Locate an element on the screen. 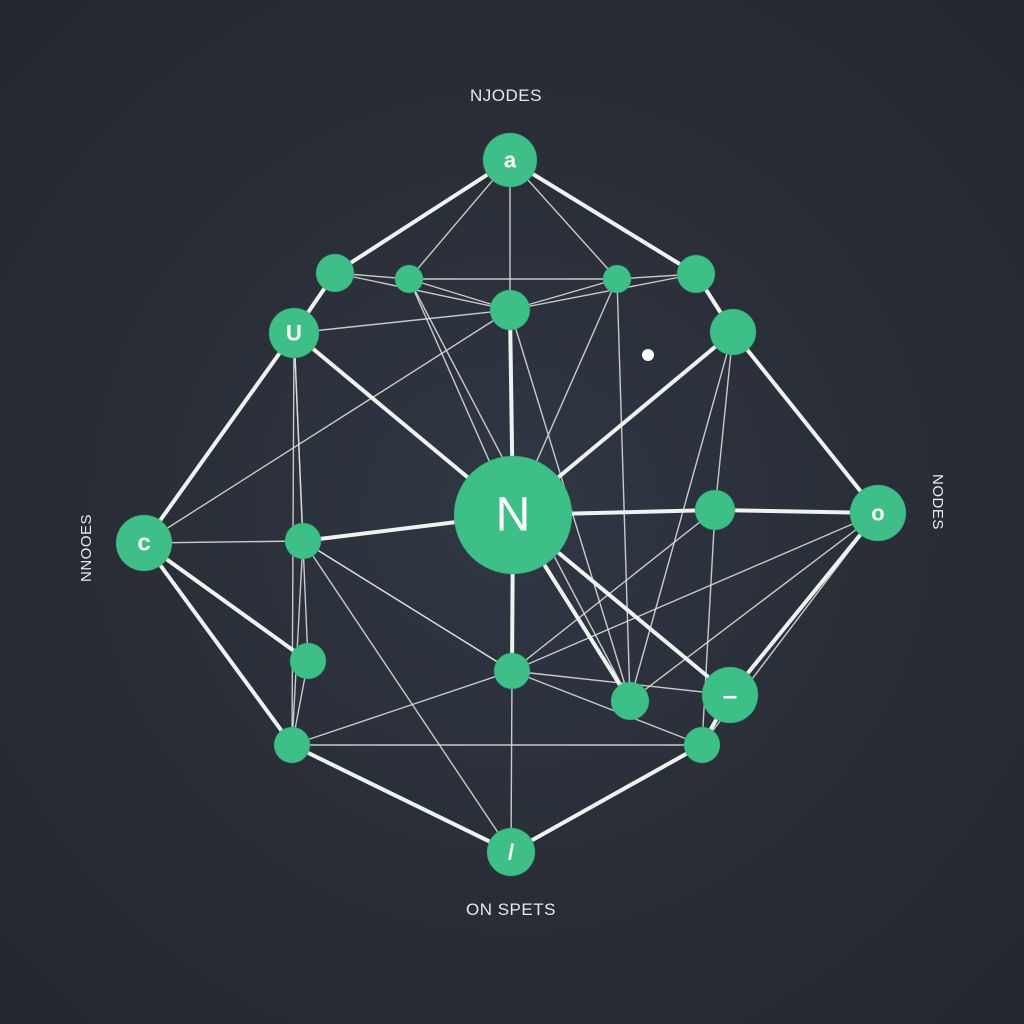 This screenshot has height=1024, width=1024. node-n9 is located at coordinates (617, 279).